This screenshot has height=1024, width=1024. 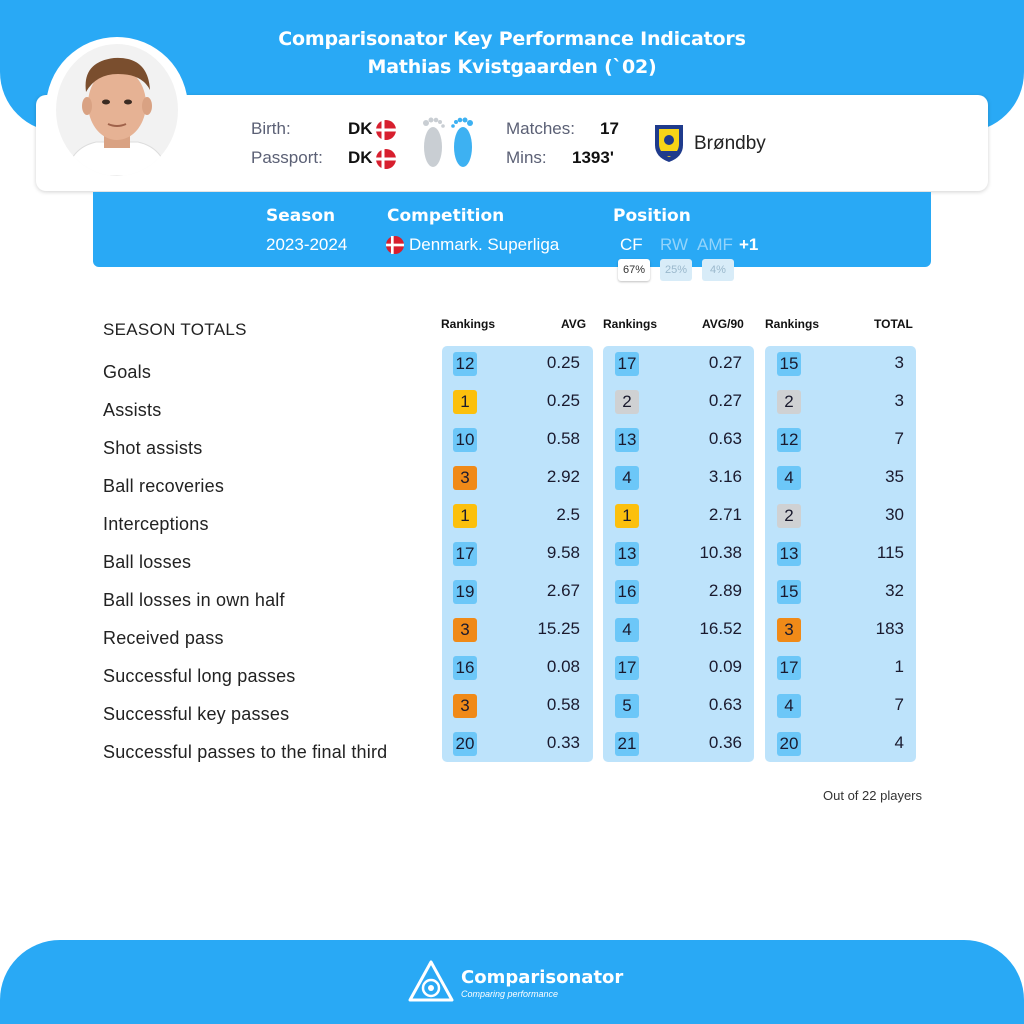 What do you see at coordinates (725, 476) in the screenshot?
I see `avg90-value: 3.16` at bounding box center [725, 476].